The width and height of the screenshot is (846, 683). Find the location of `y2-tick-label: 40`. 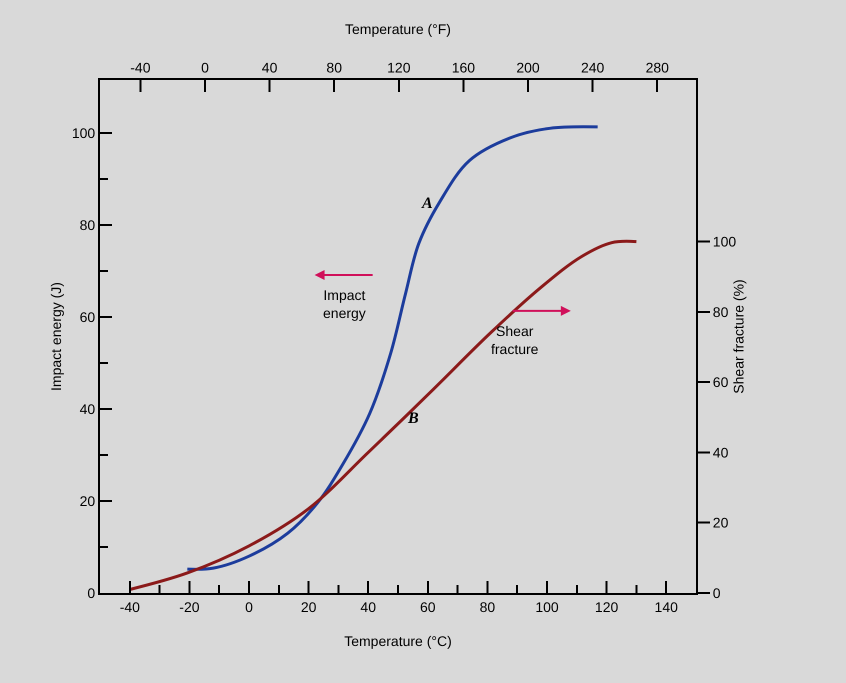

y2-tick-label: 40 is located at coordinates (720, 452).